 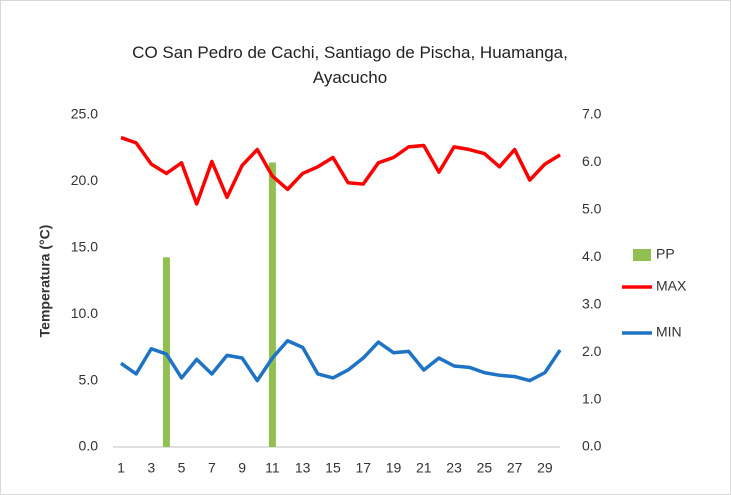 I want to click on x-tick-label: 3, so click(x=151, y=468).